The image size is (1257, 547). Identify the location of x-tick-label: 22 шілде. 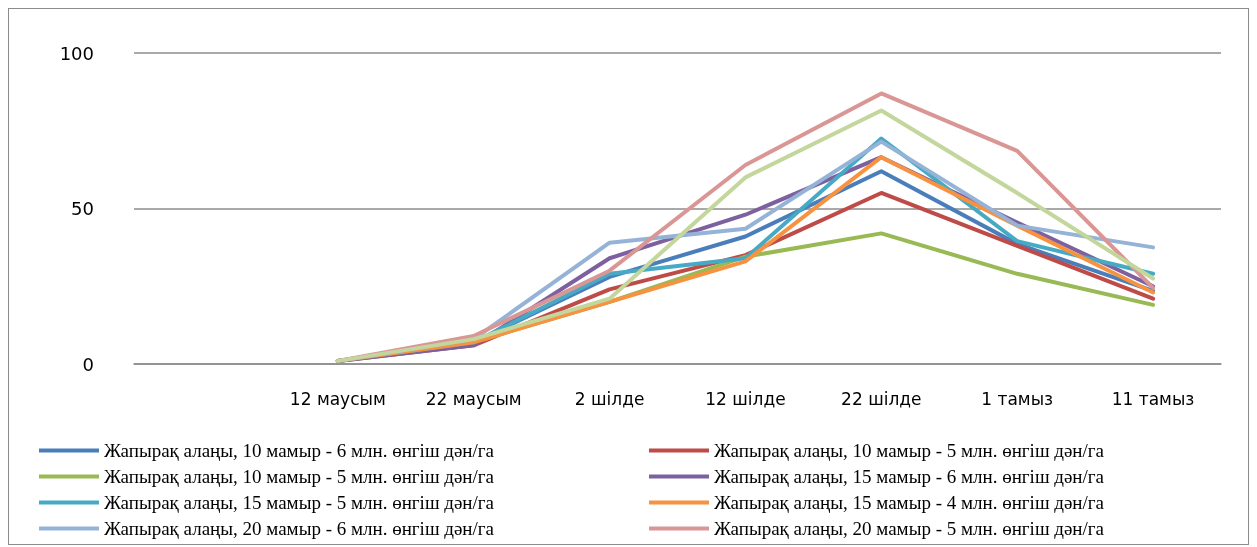
(881, 398).